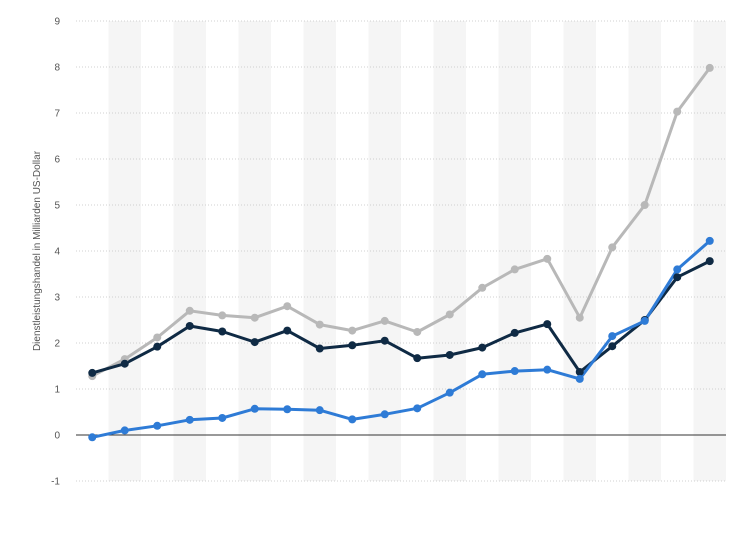  Describe the element at coordinates (57, 298) in the screenshot. I see `y-tick-label: 3` at that location.